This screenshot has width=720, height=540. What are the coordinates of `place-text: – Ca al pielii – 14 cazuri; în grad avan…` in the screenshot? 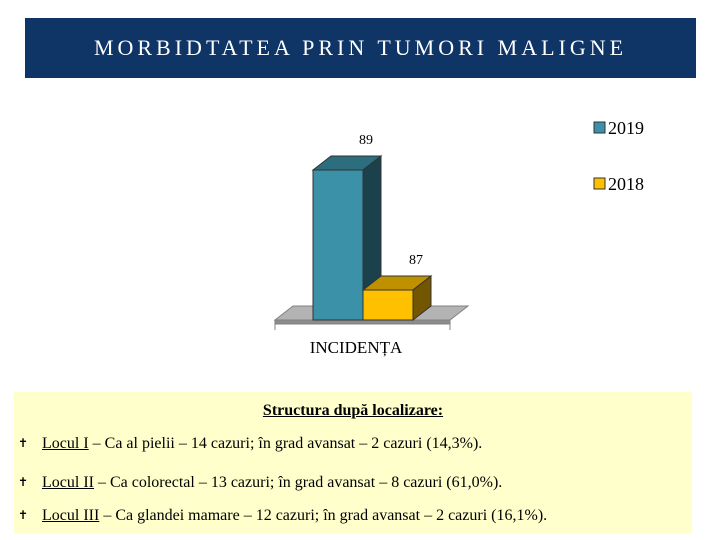 It's located at (285, 443).